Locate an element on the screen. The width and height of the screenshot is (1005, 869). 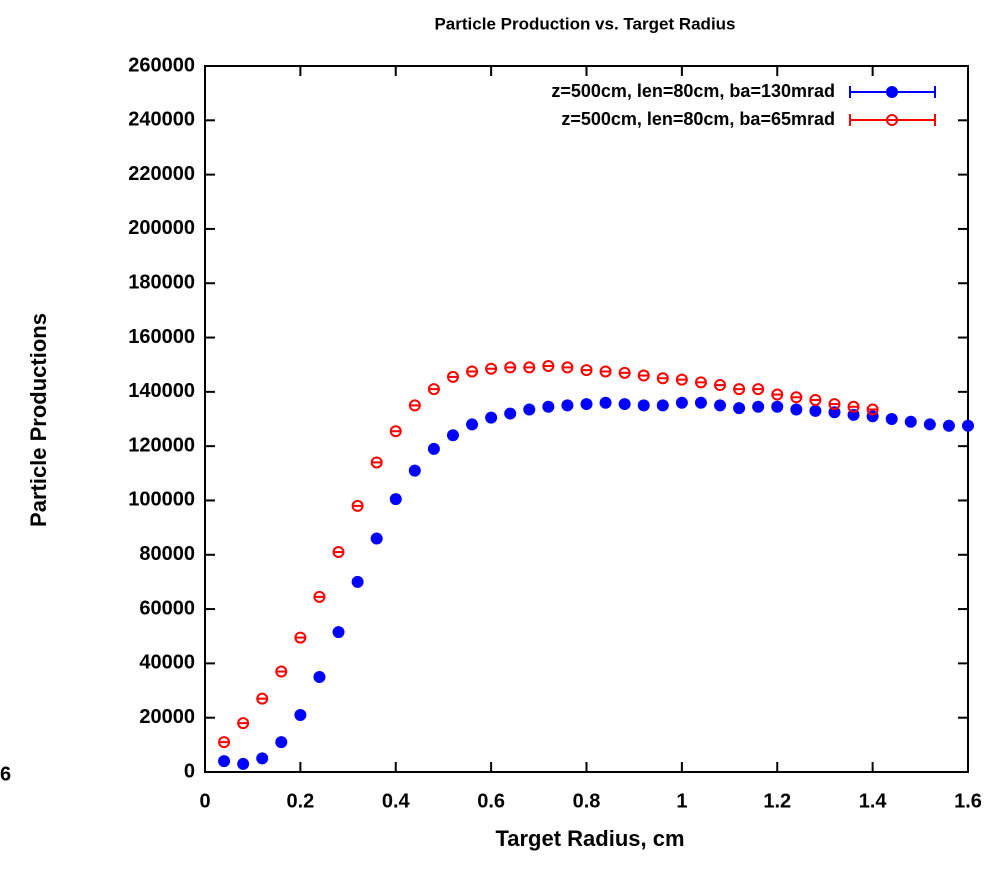
x-tick-label: 0 is located at coordinates (204, 801).